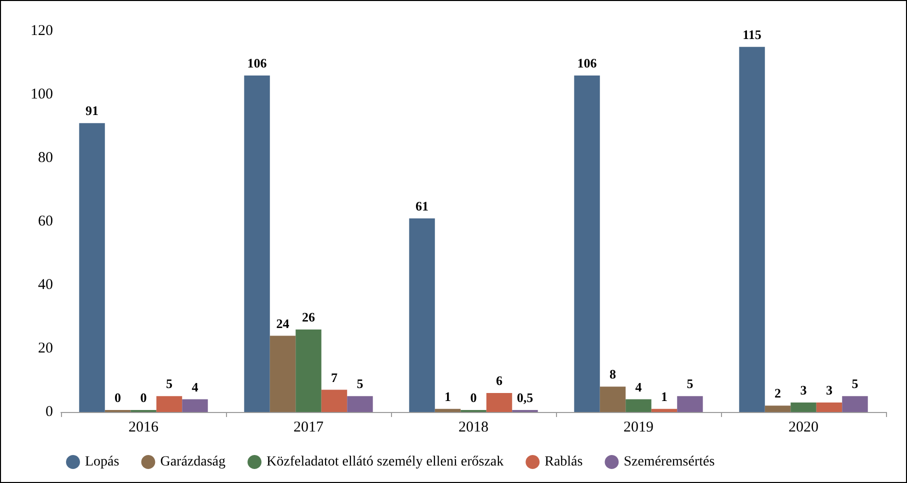  What do you see at coordinates (778, 393) in the screenshot?
I see `data-label: 2` at bounding box center [778, 393].